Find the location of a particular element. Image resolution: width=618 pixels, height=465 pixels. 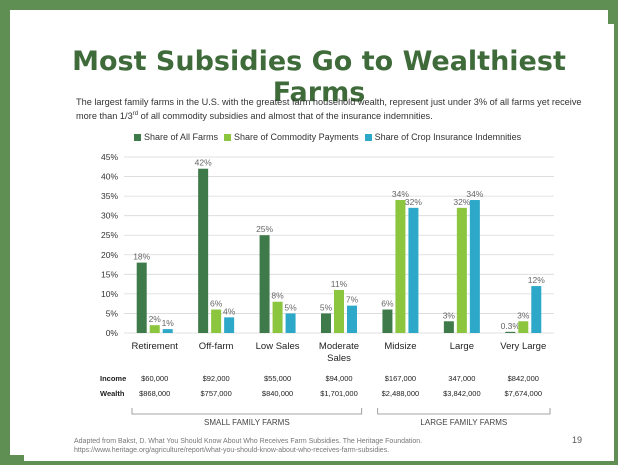

legend-item-insurance: Share of Crop Insurance Indemnities is located at coordinates (443, 137).